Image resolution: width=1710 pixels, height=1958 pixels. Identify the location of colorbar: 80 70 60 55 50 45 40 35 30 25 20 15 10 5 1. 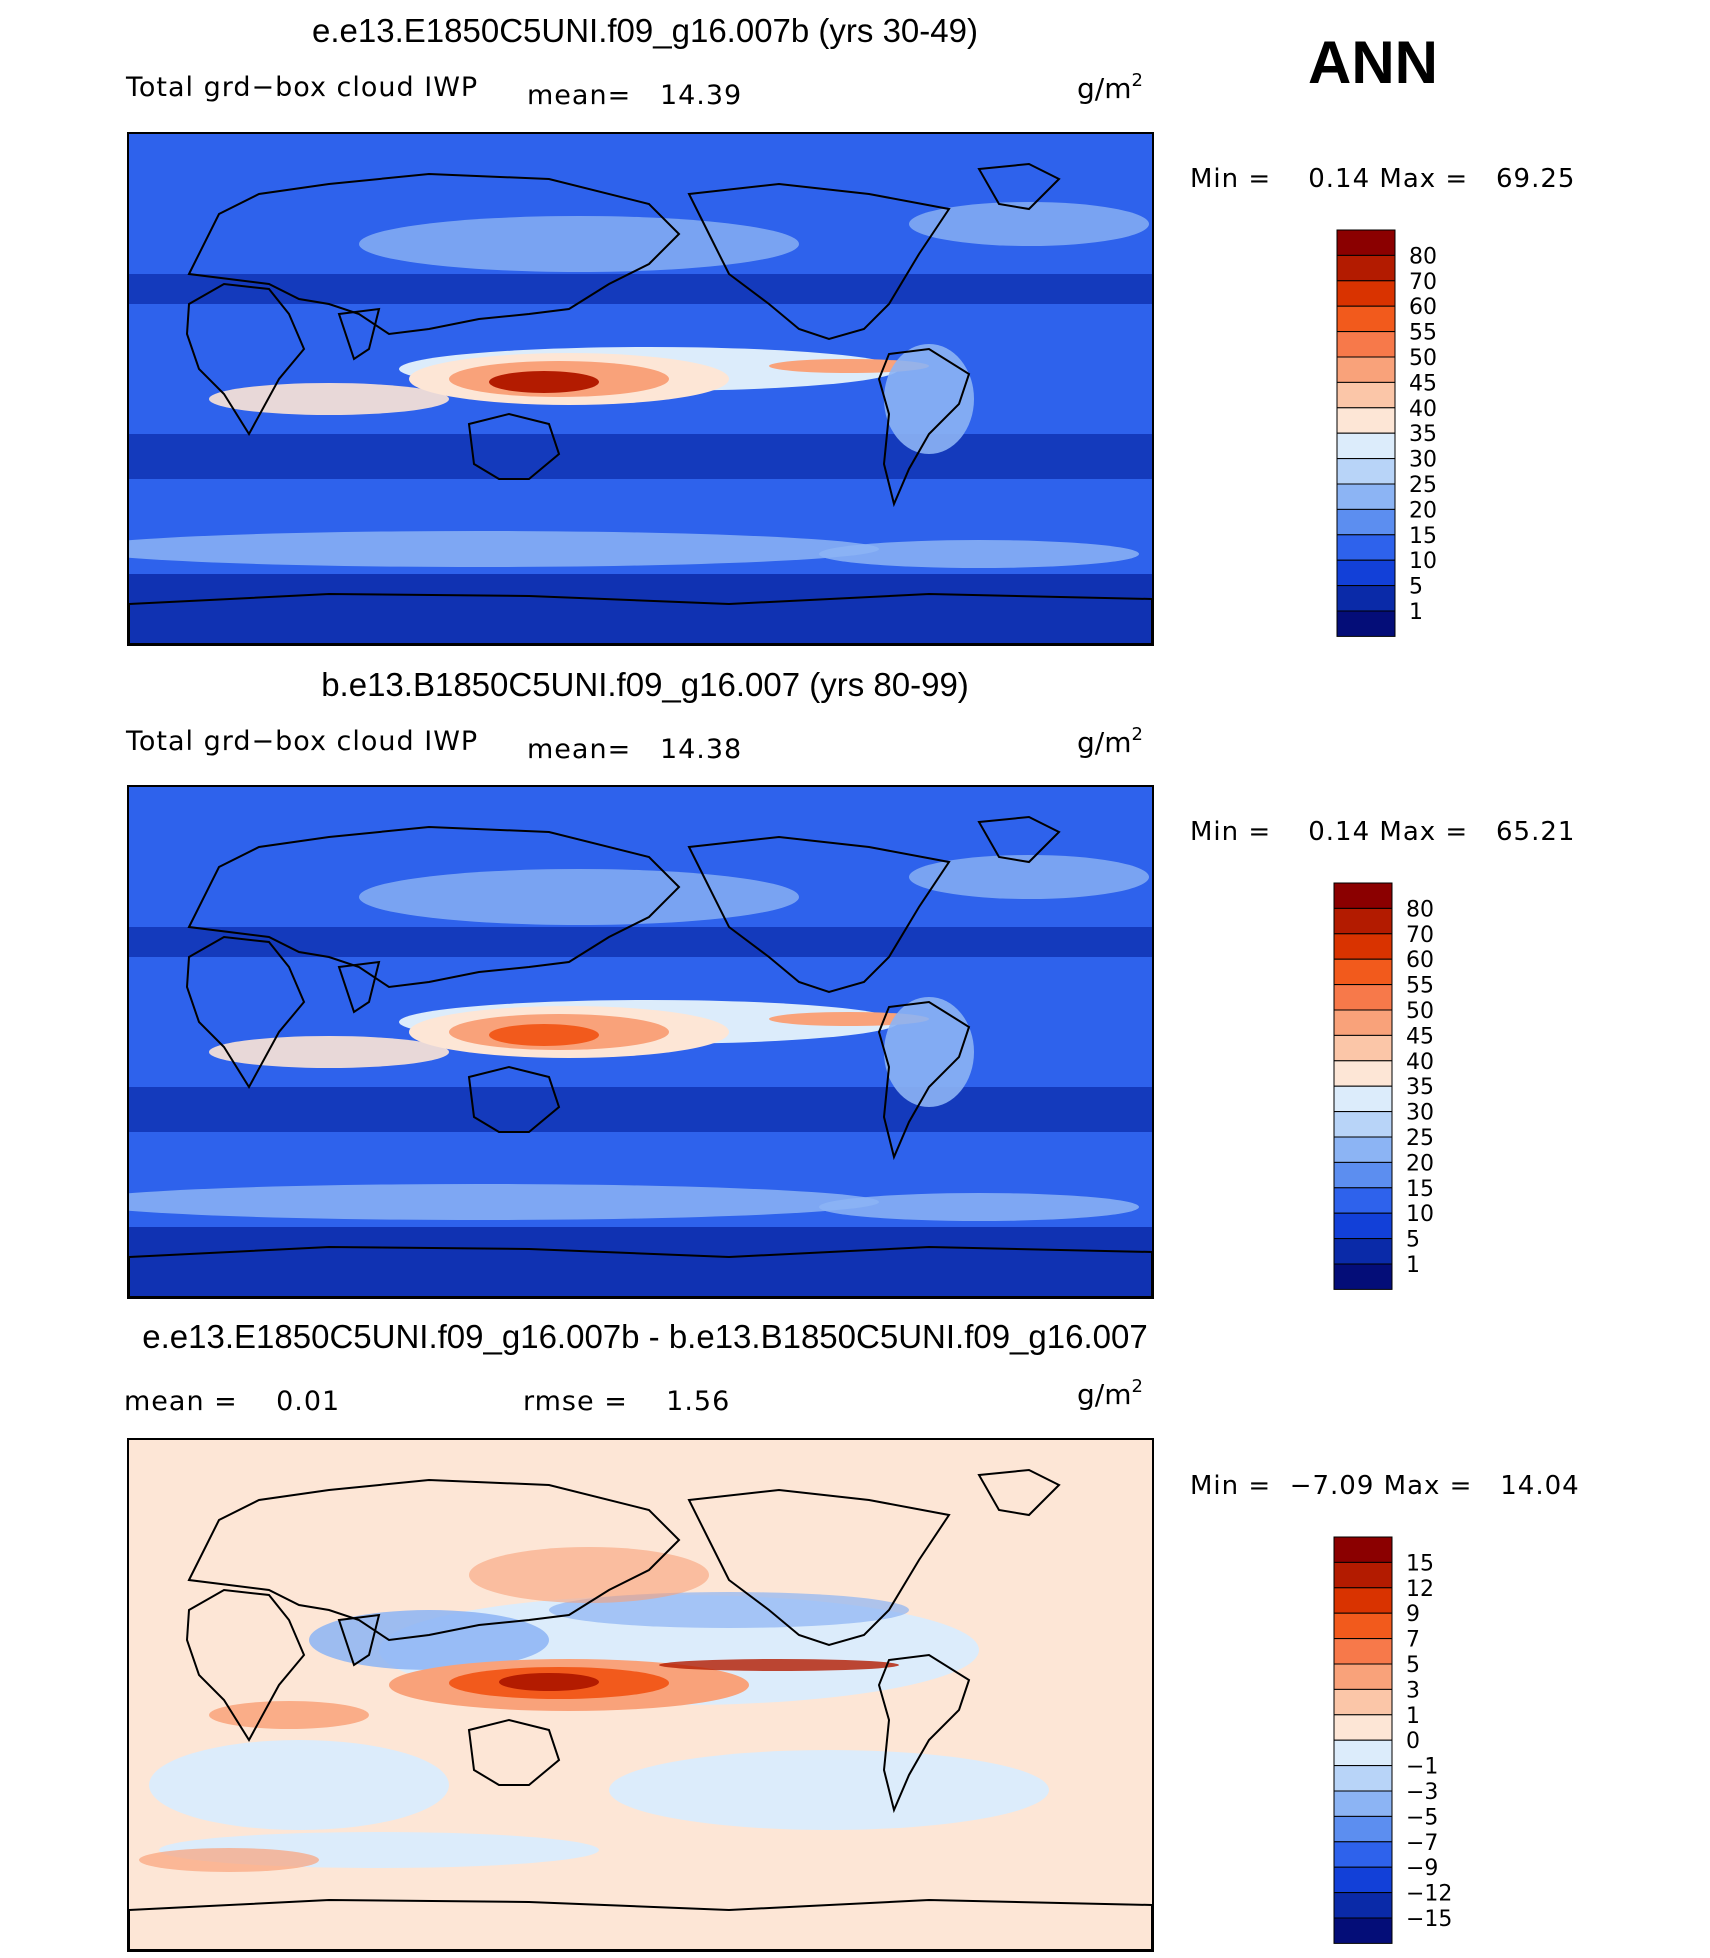
(1393, 1087).